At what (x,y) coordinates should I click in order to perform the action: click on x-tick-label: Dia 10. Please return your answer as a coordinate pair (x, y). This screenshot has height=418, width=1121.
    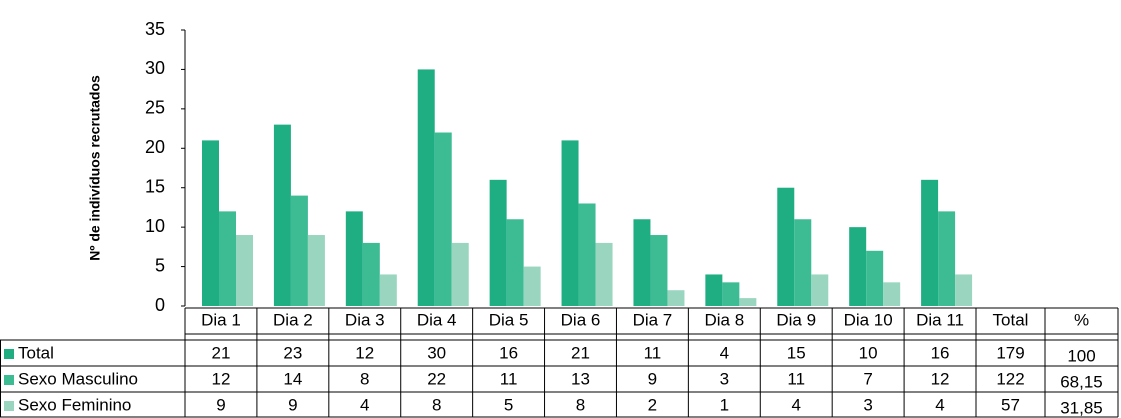
    Looking at the image, I should click on (868, 319).